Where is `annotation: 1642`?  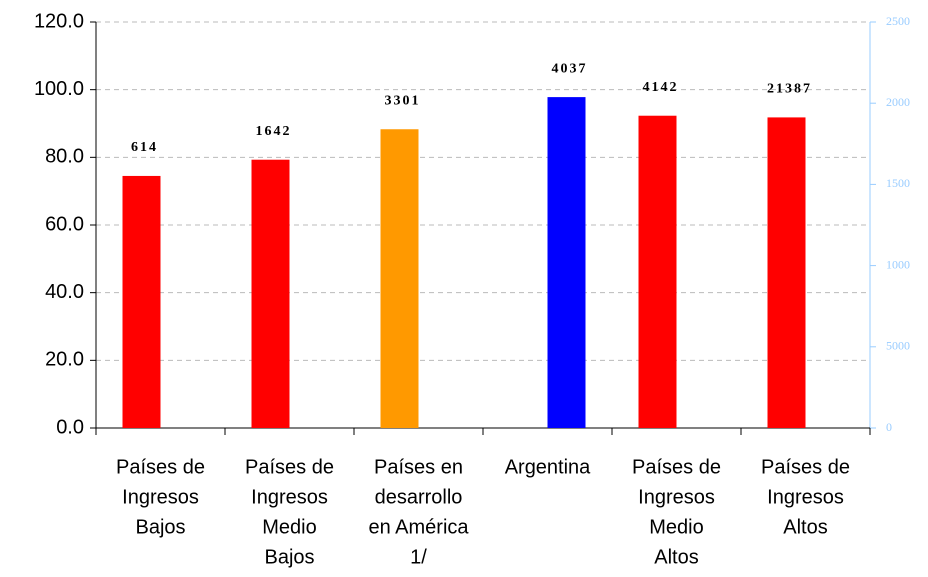
annotation: 1642 is located at coordinates (274, 131).